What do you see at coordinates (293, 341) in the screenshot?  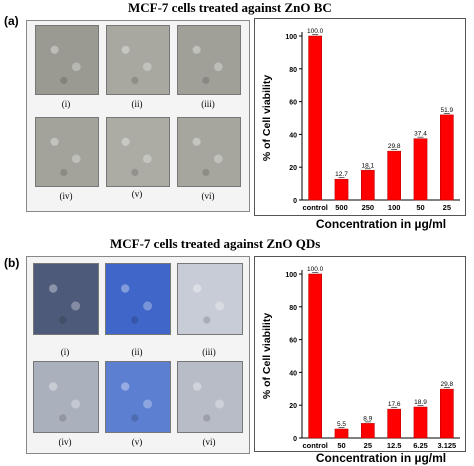 I see `panel-b-y-tick-label-3: 60` at bounding box center [293, 341].